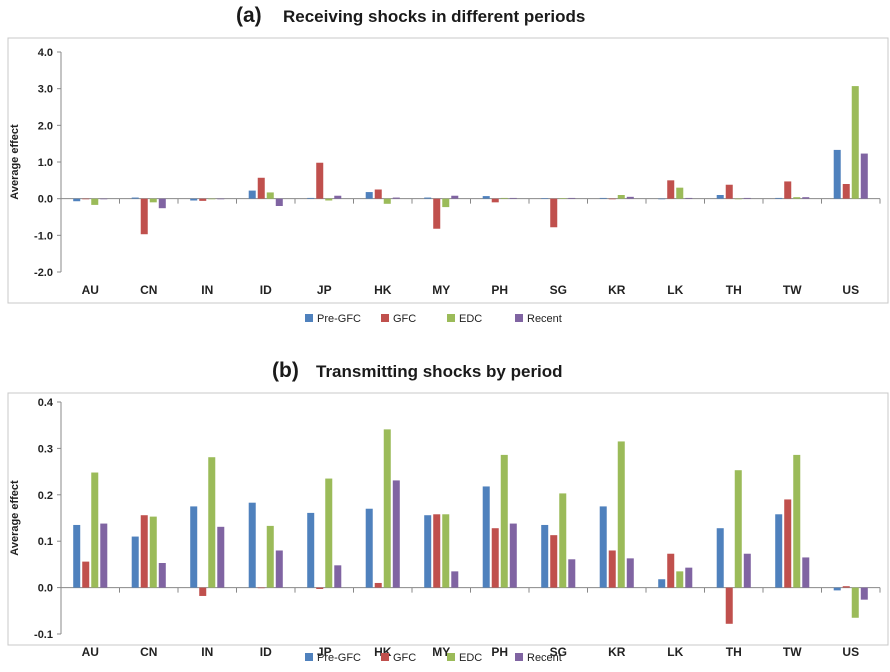 Image resolution: width=890 pixels, height=672 pixels. Describe the element at coordinates (43, 273) in the screenshot. I see `y-tick-label: -2.0` at that location.